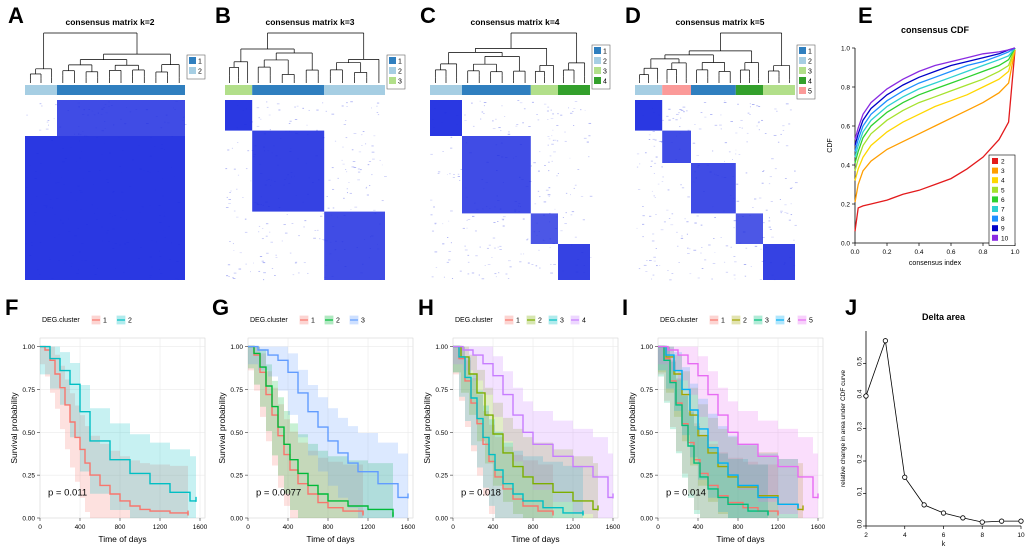 The height and width of the screenshot is (551, 1031). Describe the element at coordinates (121, 118) in the screenshot. I see `matrix-block` at that location.